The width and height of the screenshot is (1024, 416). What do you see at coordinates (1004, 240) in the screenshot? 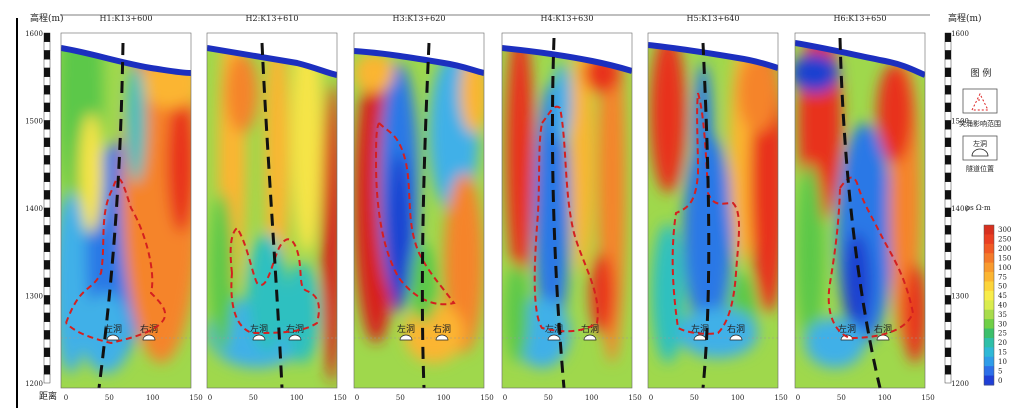
I see `colorbar-tick-label: 250` at bounding box center [1004, 240].